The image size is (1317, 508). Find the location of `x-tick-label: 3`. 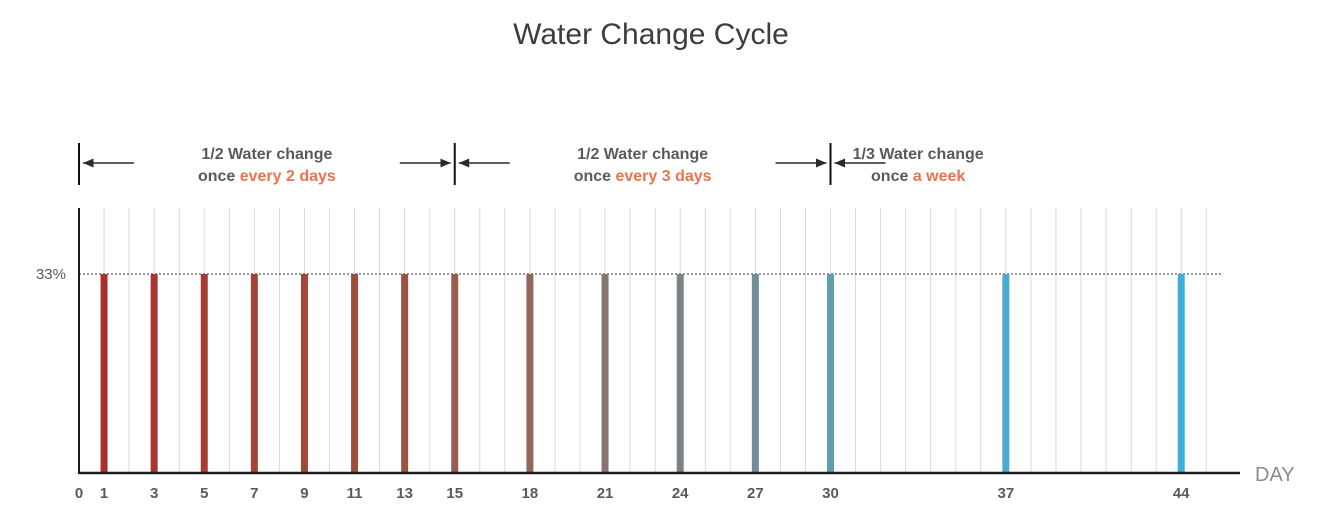

x-tick-label: 3 is located at coordinates (154, 493).